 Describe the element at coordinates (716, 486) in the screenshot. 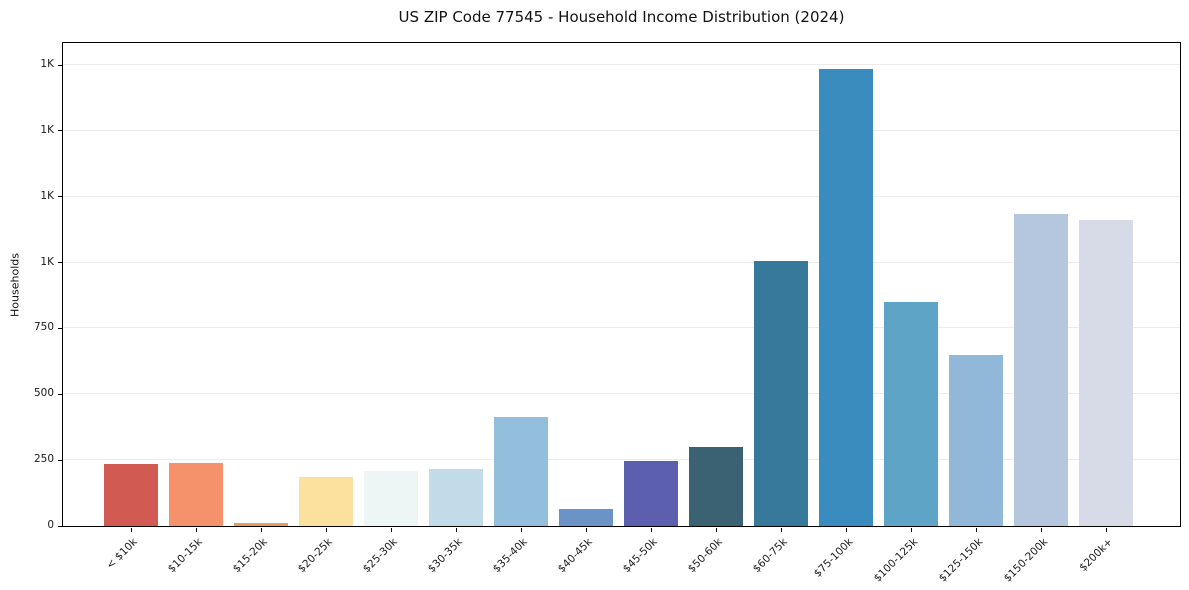

I see `bar-$50-60k` at that location.